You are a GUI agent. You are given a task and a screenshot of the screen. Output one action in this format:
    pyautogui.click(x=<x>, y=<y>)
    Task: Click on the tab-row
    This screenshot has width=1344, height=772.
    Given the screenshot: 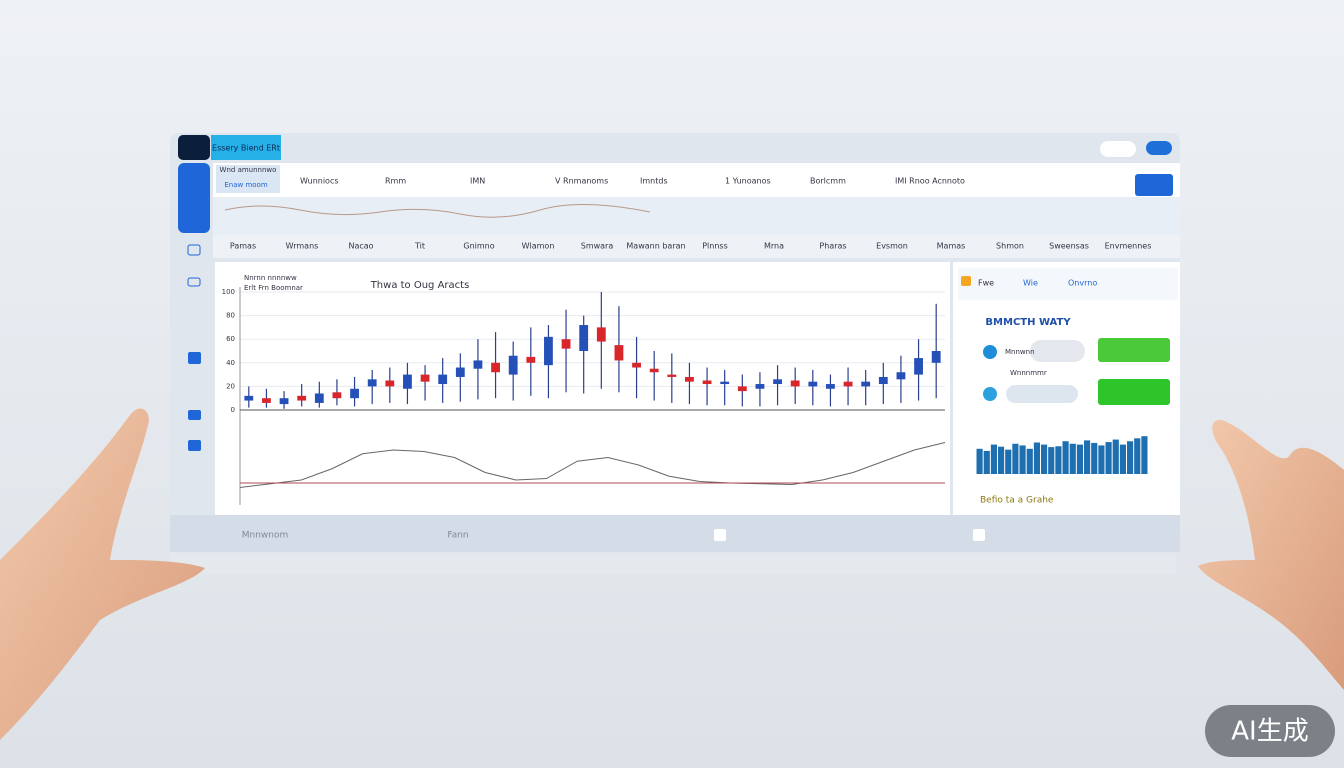 What is the action you would take?
    pyautogui.click(x=696, y=246)
    